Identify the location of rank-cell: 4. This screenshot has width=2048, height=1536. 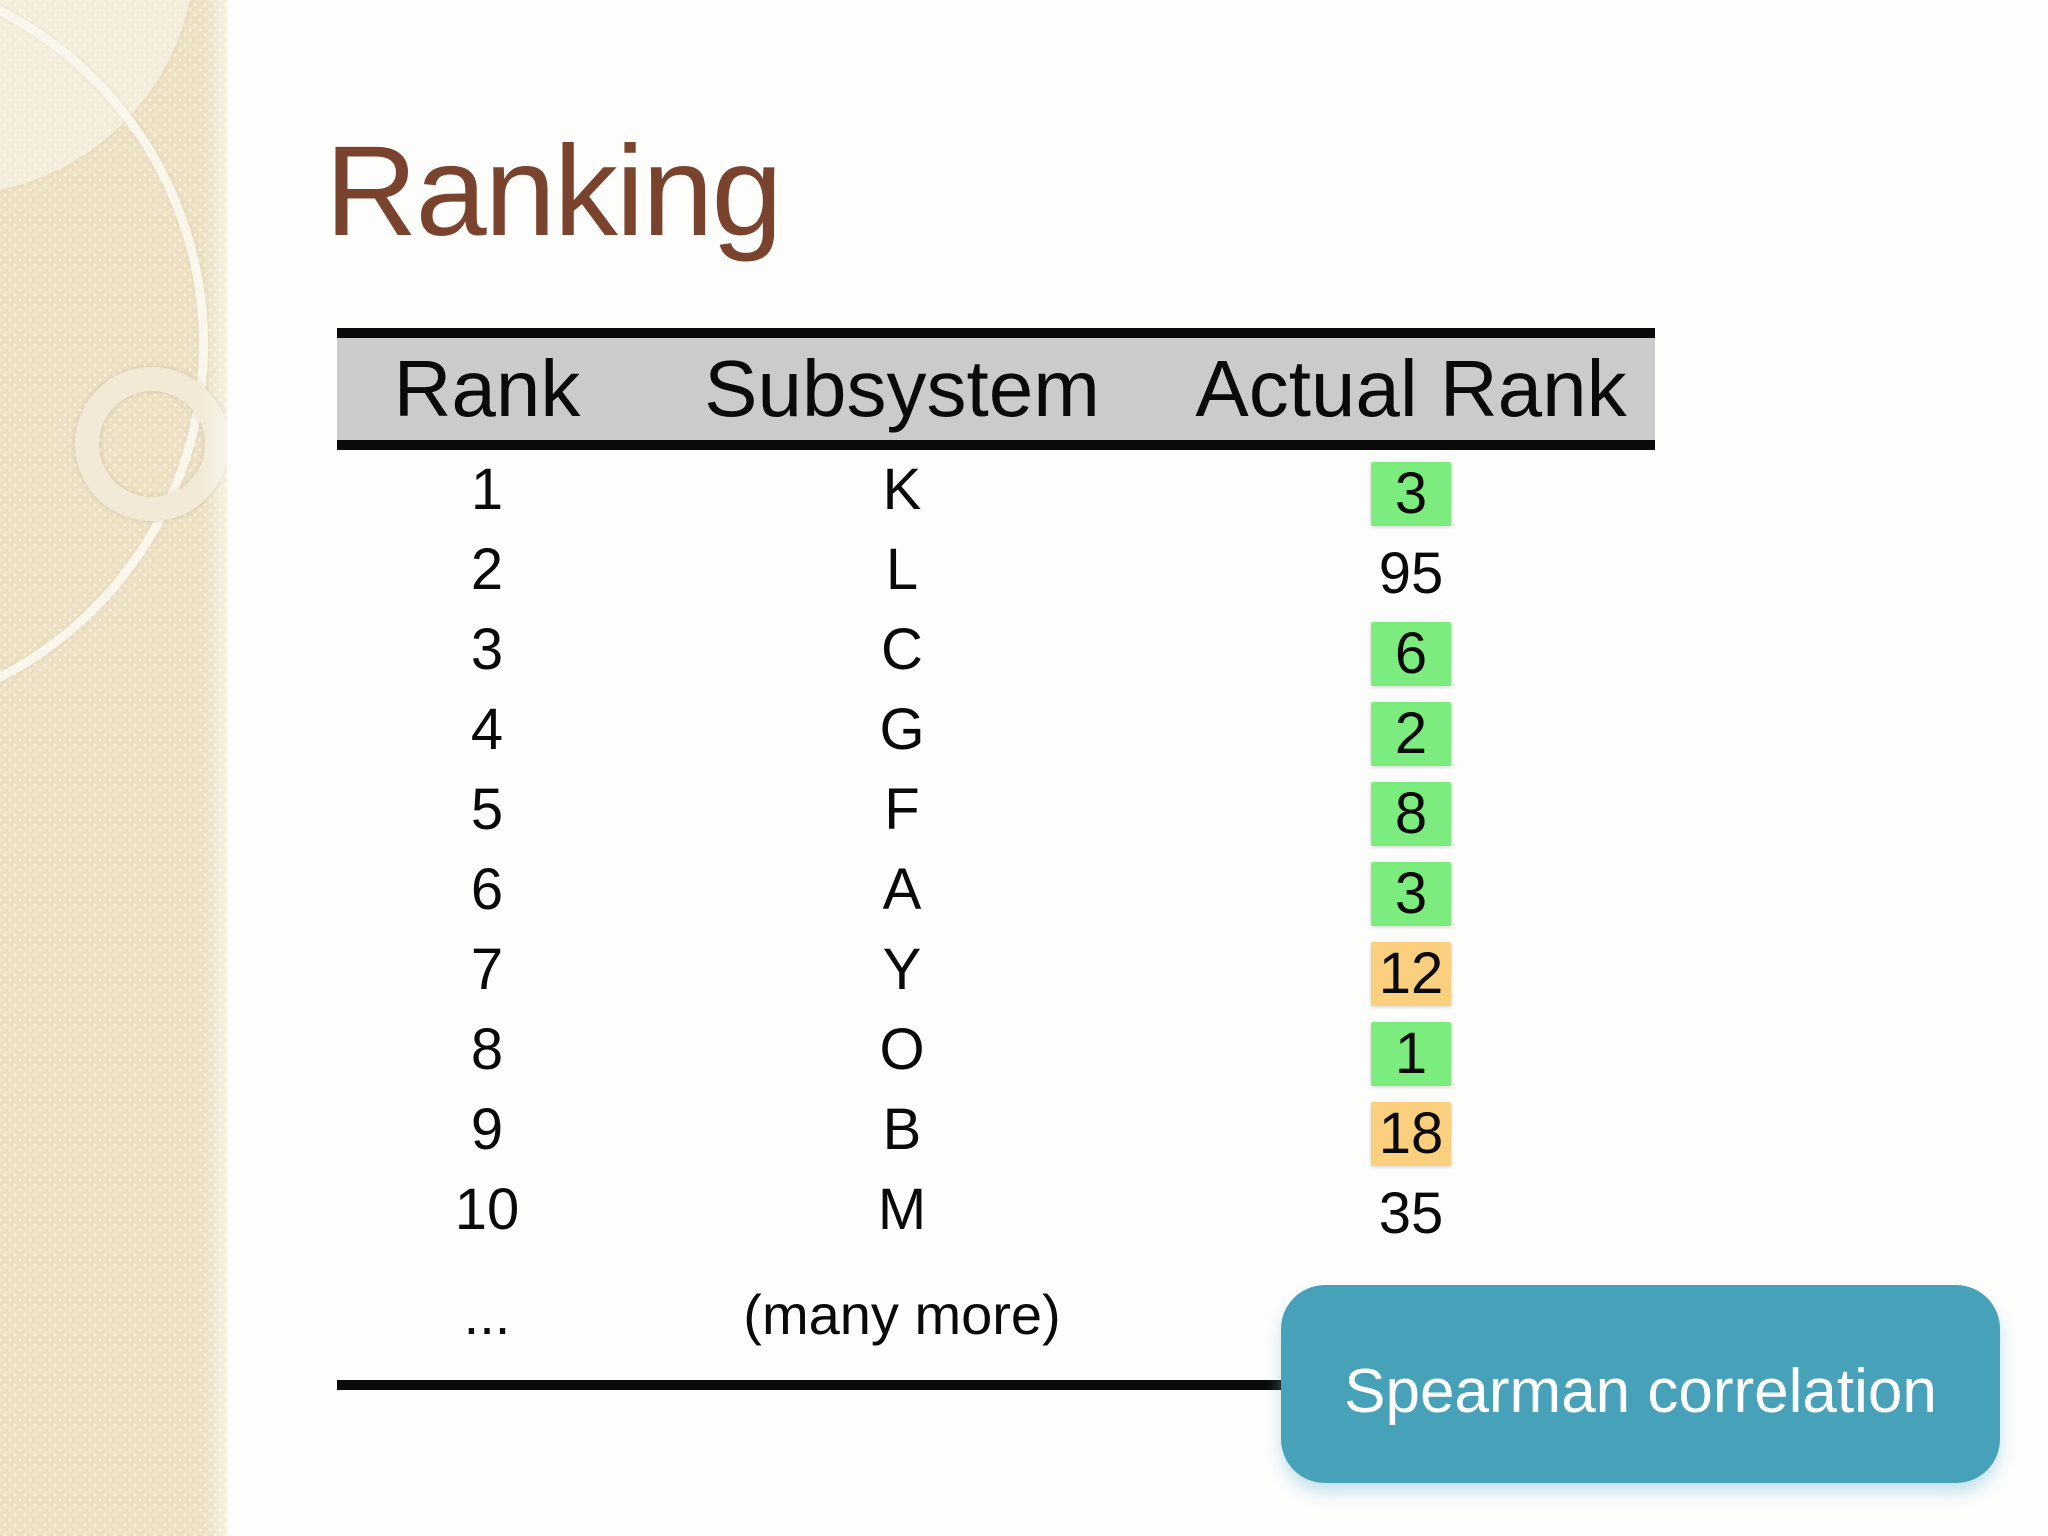
(487, 729).